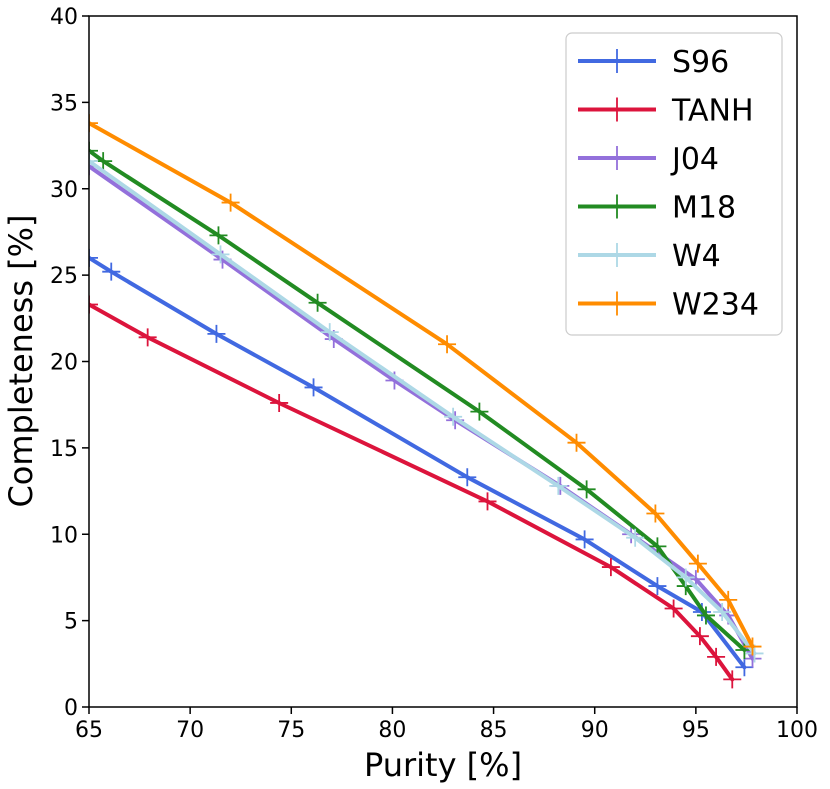 The image size is (830, 789). I want to click on y-tick-label: 30, so click(64, 190).